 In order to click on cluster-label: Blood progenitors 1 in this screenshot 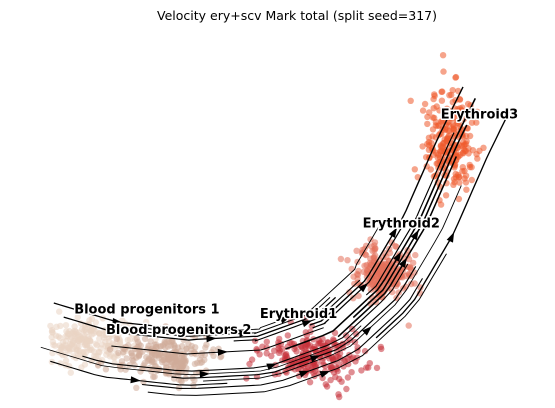, I will do `click(146, 310)`.